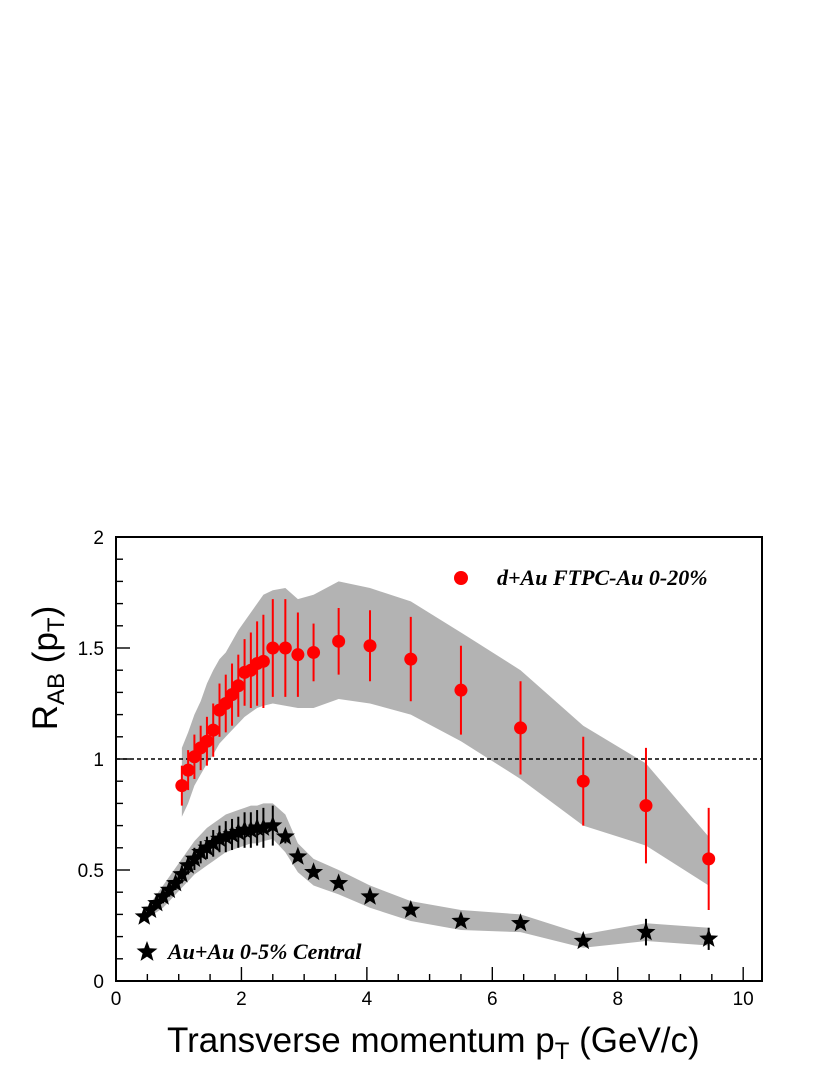 The height and width of the screenshot is (1075, 830). I want to click on x-tick-label: 2, so click(241, 999).